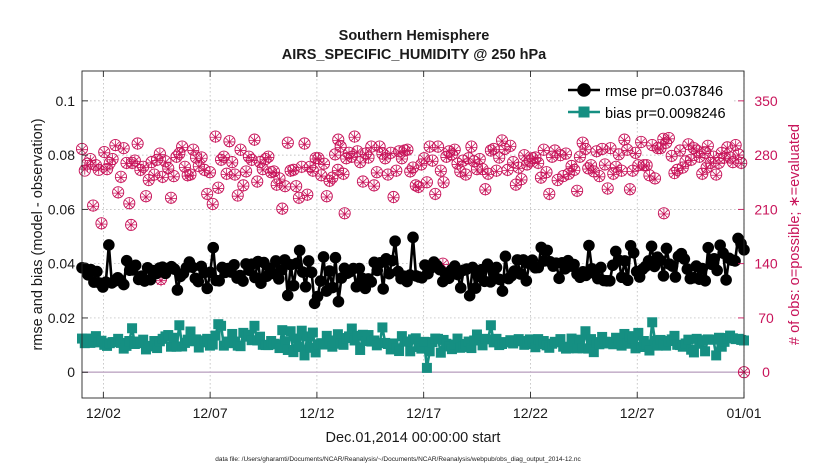 This screenshot has height=475, width=830. What do you see at coordinates (413, 345) in the screenshot?
I see `bias-series-layer` at bounding box center [413, 345].